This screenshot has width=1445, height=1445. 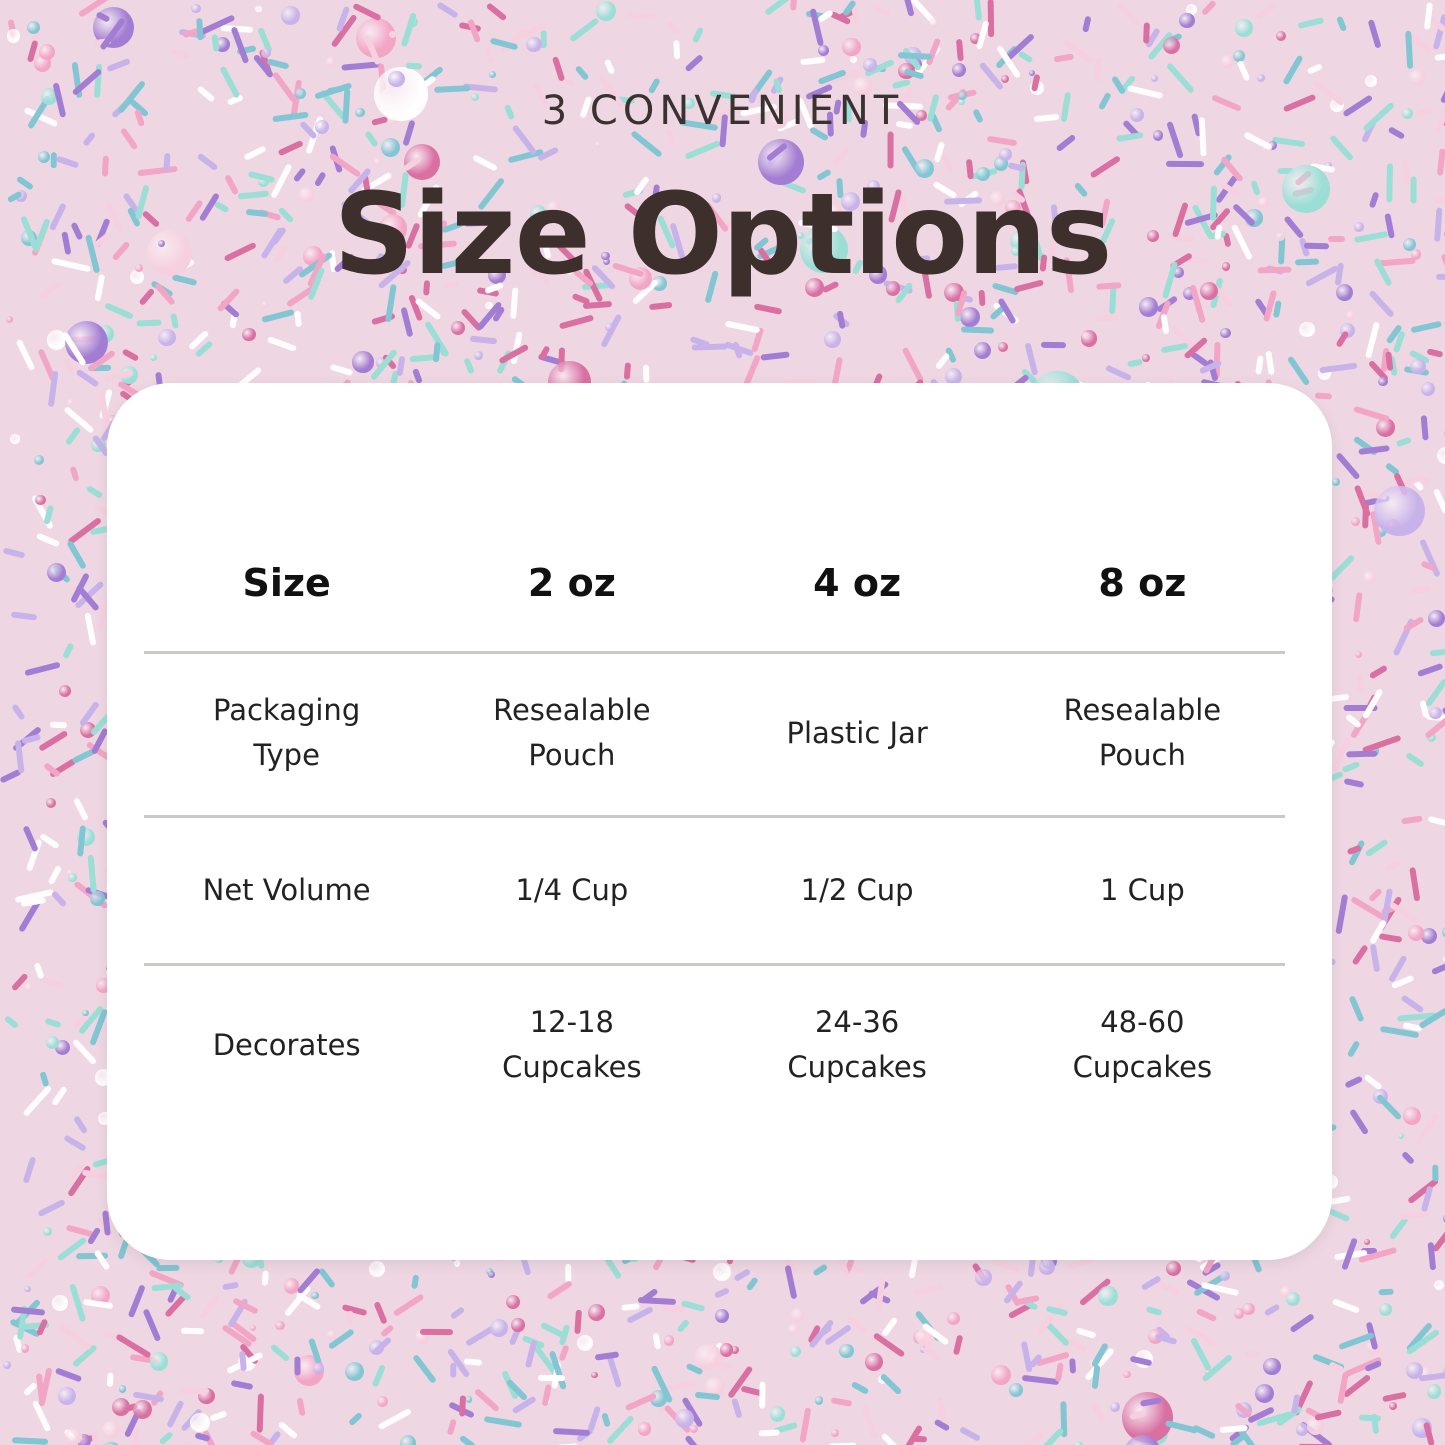 What do you see at coordinates (714, 890) in the screenshot?
I see `table-row: Net Volume 1/4 Cup 1/2 Cup 1 Cup` at bounding box center [714, 890].